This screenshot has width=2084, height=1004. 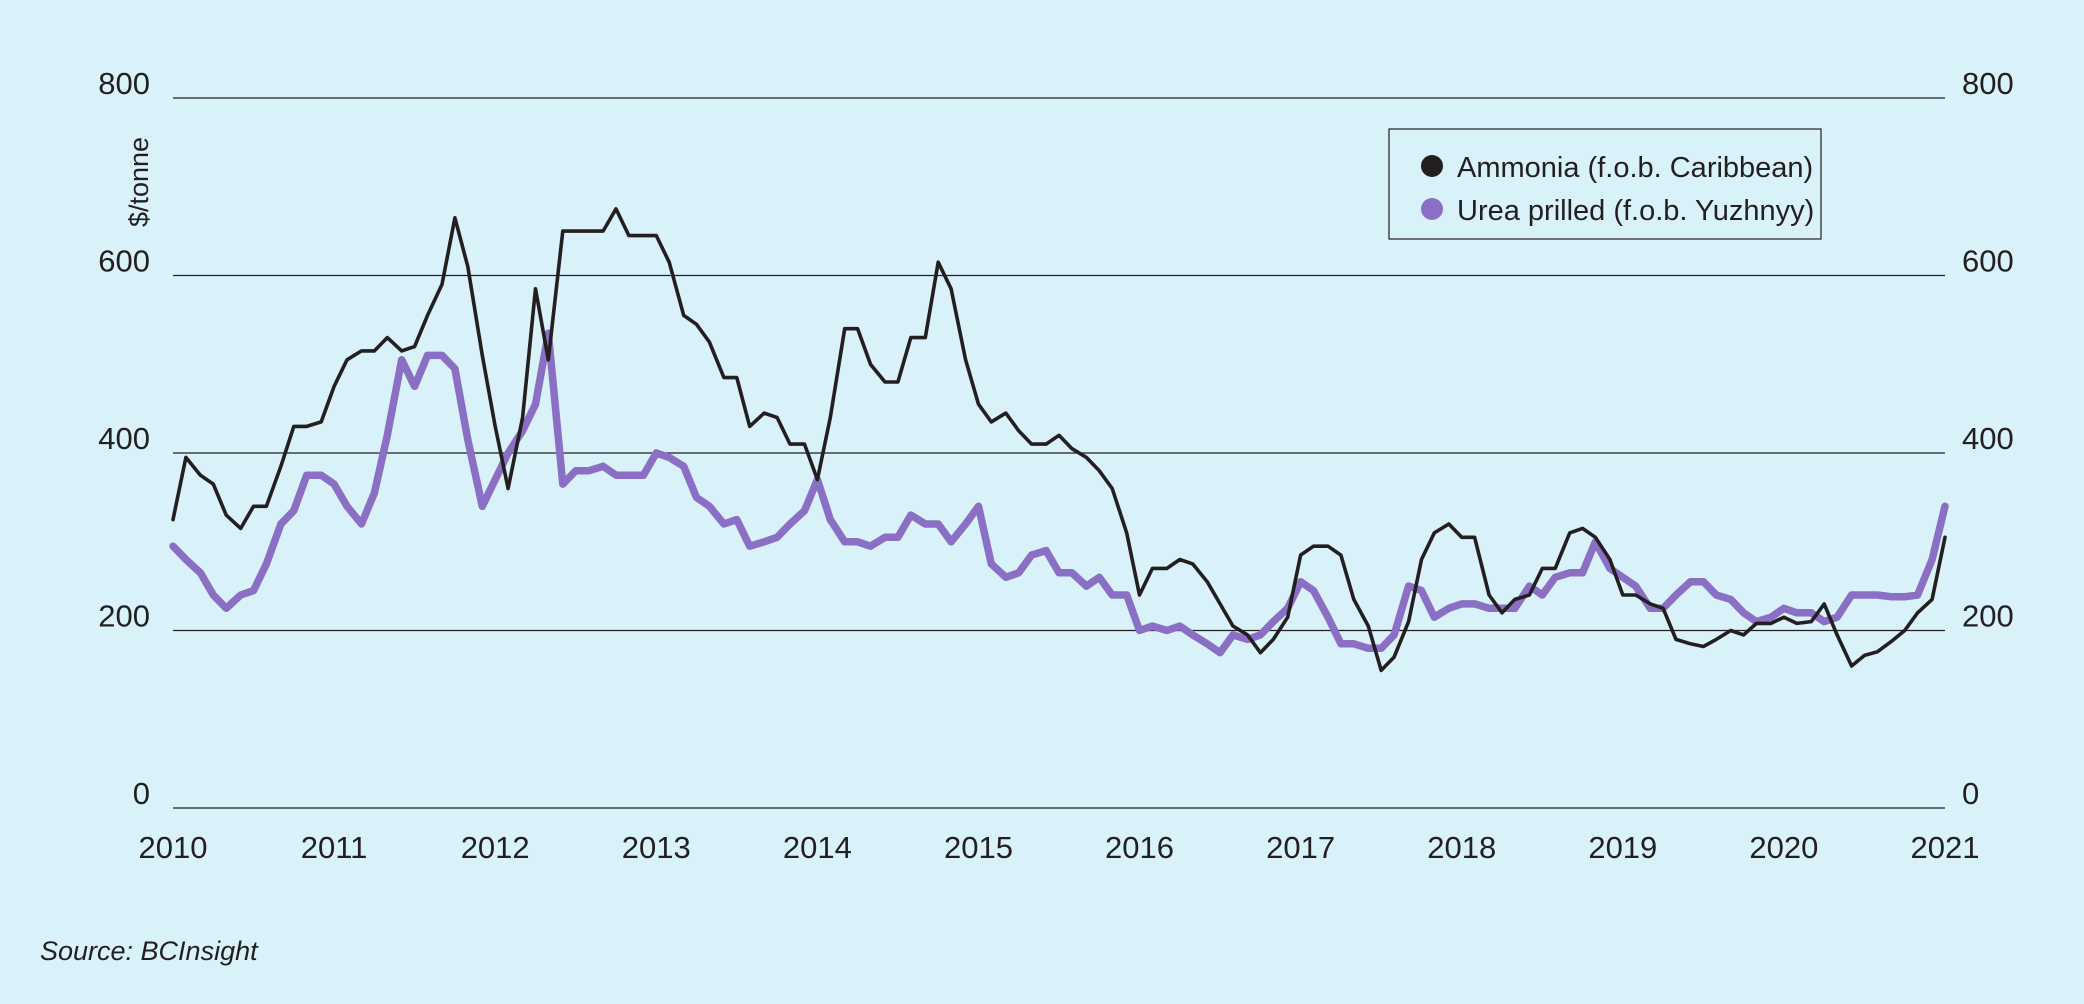 What do you see at coordinates (1461, 847) in the screenshot?
I see `x-tick-2018: 2018` at bounding box center [1461, 847].